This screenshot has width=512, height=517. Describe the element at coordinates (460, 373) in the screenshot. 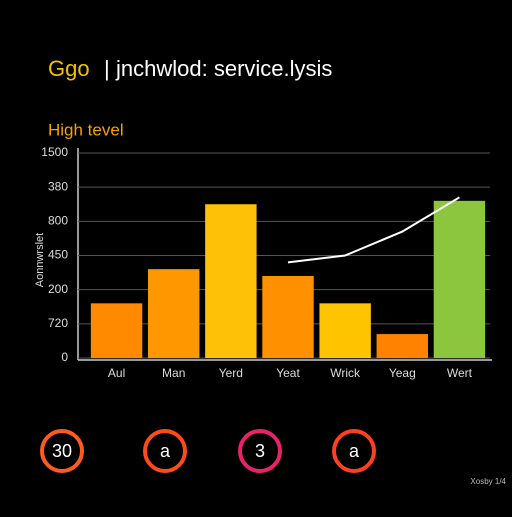

I see `x-tick-label: Wert` at that location.